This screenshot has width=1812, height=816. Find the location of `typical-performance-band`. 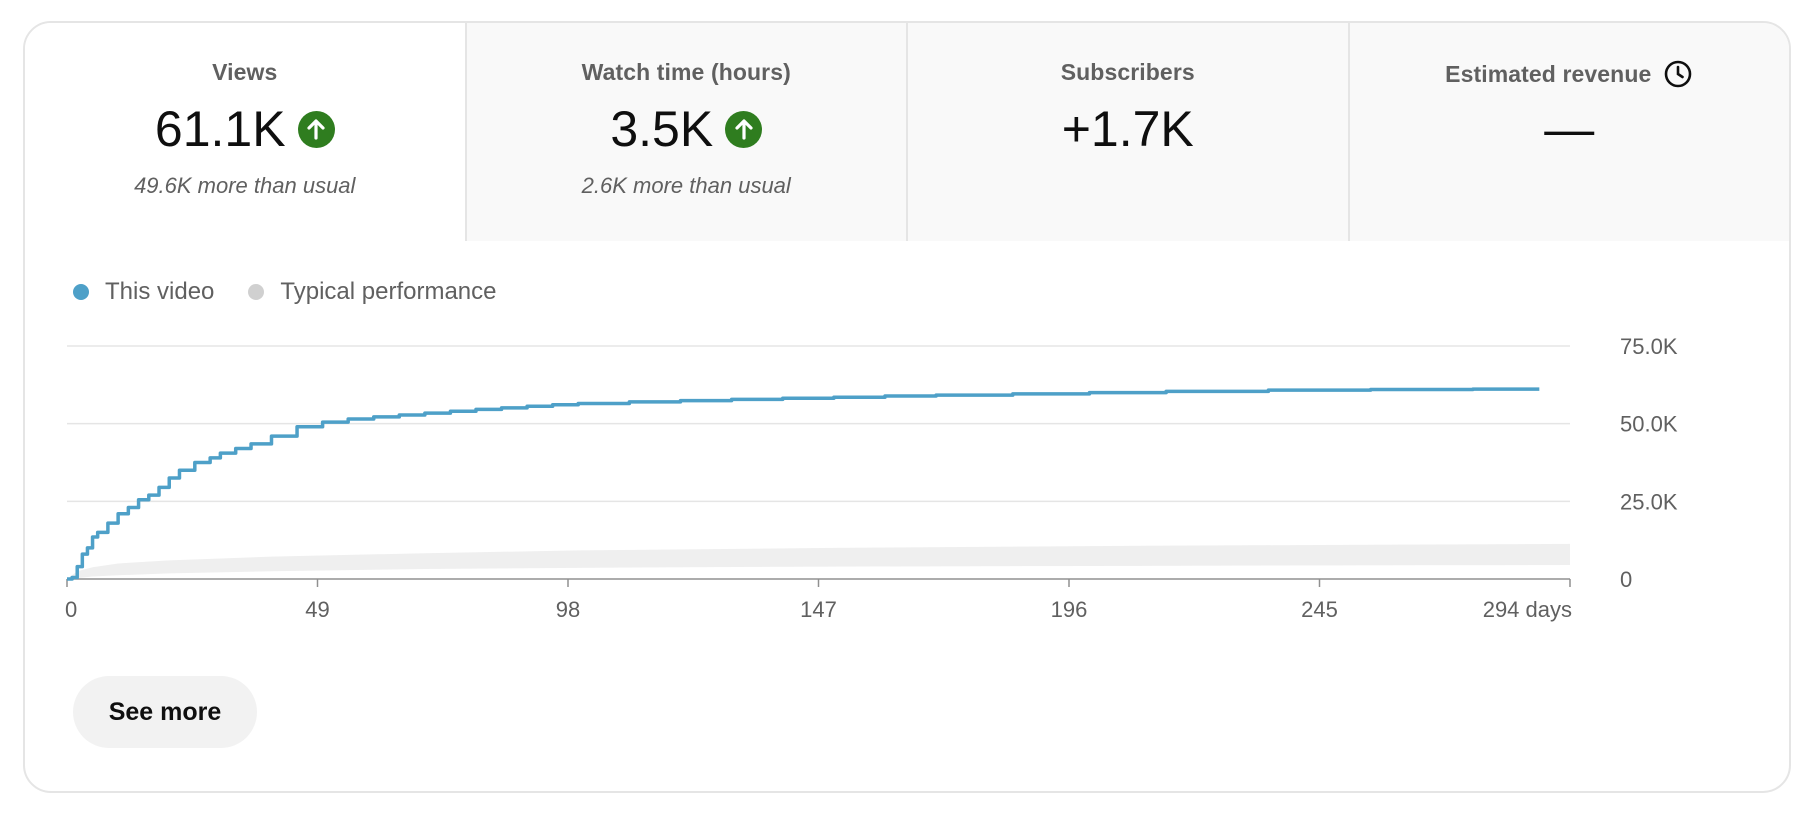

typical-performance-band is located at coordinates (818, 561).